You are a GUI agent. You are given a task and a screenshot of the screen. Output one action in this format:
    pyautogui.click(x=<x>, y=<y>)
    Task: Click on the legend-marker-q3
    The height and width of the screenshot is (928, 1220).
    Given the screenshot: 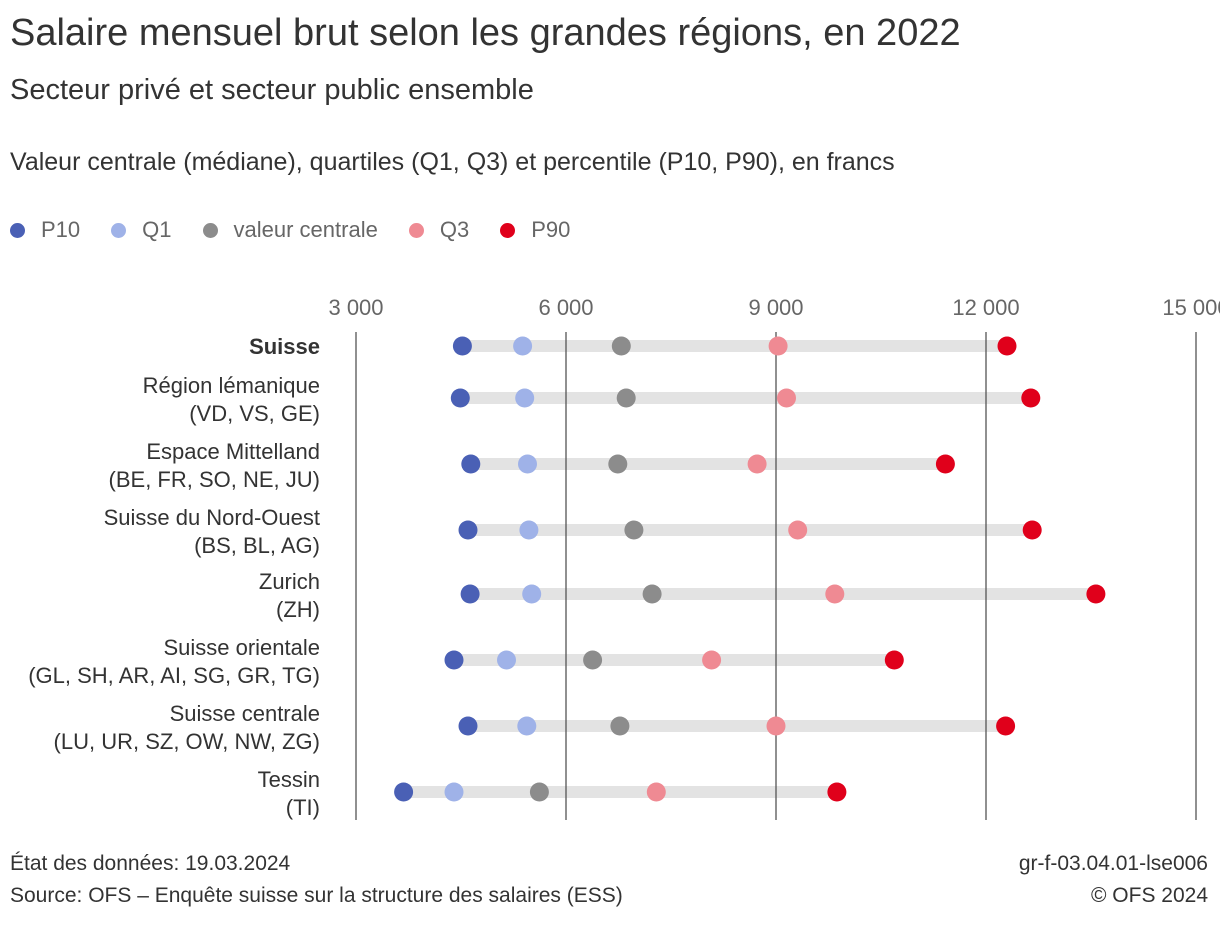 What is the action you would take?
    pyautogui.click(x=416, y=230)
    